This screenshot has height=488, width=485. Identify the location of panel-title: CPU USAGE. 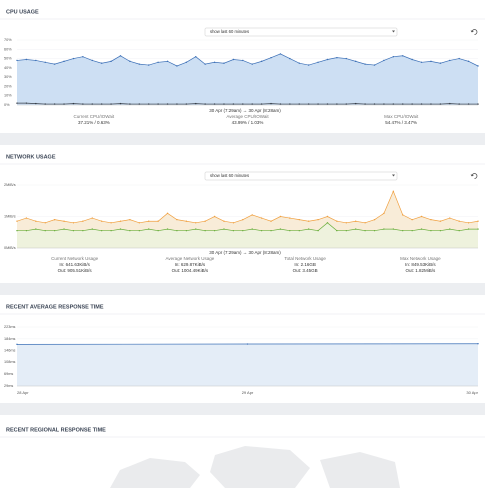
(22, 12).